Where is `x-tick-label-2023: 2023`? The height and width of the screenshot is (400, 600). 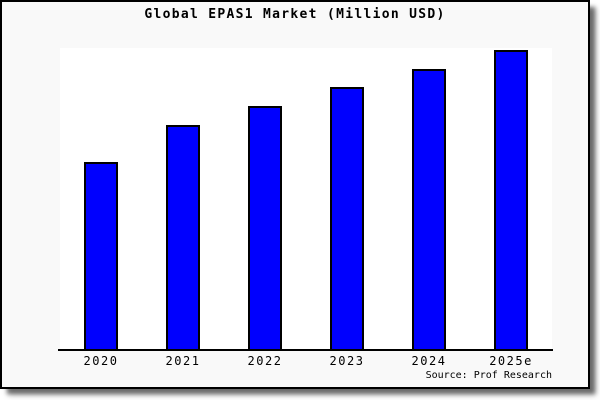
x-tick-label-2023: 2023 is located at coordinates (347, 361).